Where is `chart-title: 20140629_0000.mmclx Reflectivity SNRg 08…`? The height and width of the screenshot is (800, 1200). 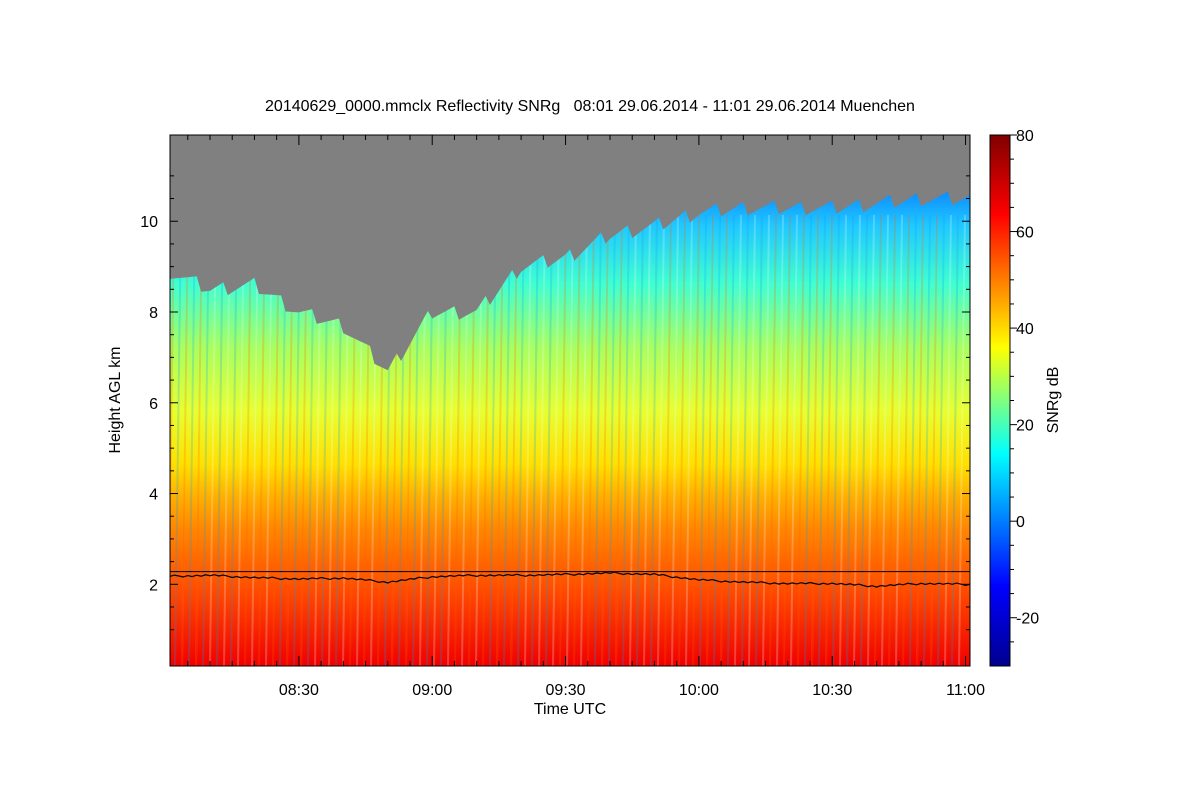
chart-title: 20140629_0000.mmclx Reflectivity SNRg 08… is located at coordinates (590, 106).